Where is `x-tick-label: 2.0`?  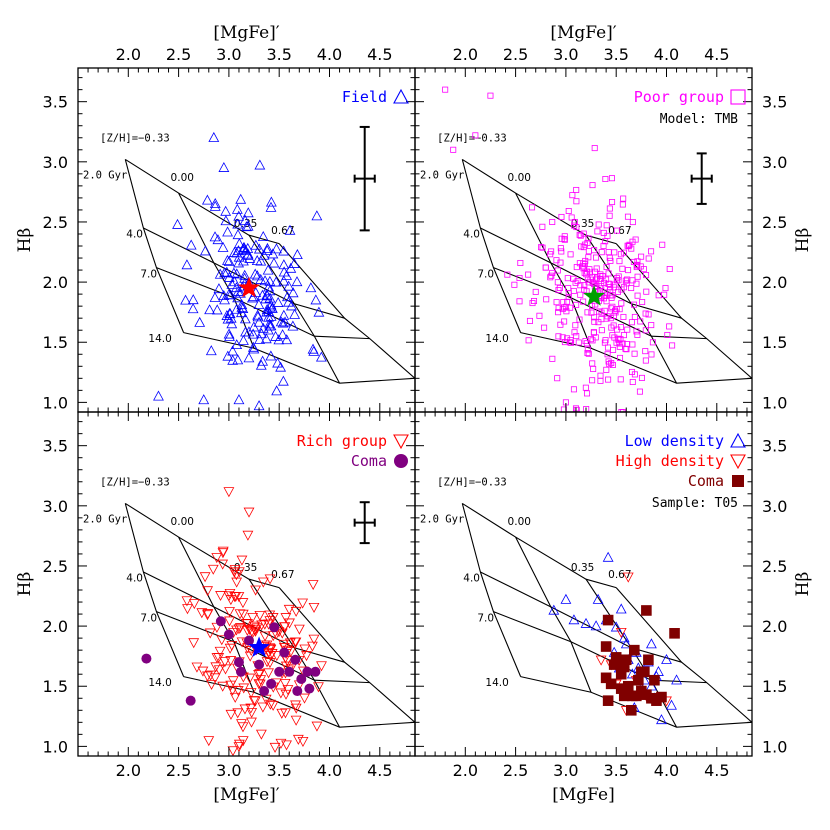
x-tick-label: 2.0 is located at coordinates (128, 770).